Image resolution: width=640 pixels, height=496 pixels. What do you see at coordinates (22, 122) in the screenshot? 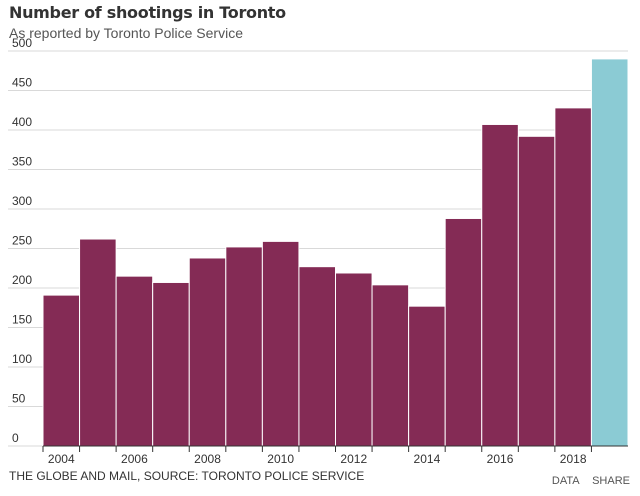
I see `y-tick-label: 400` at bounding box center [22, 122].